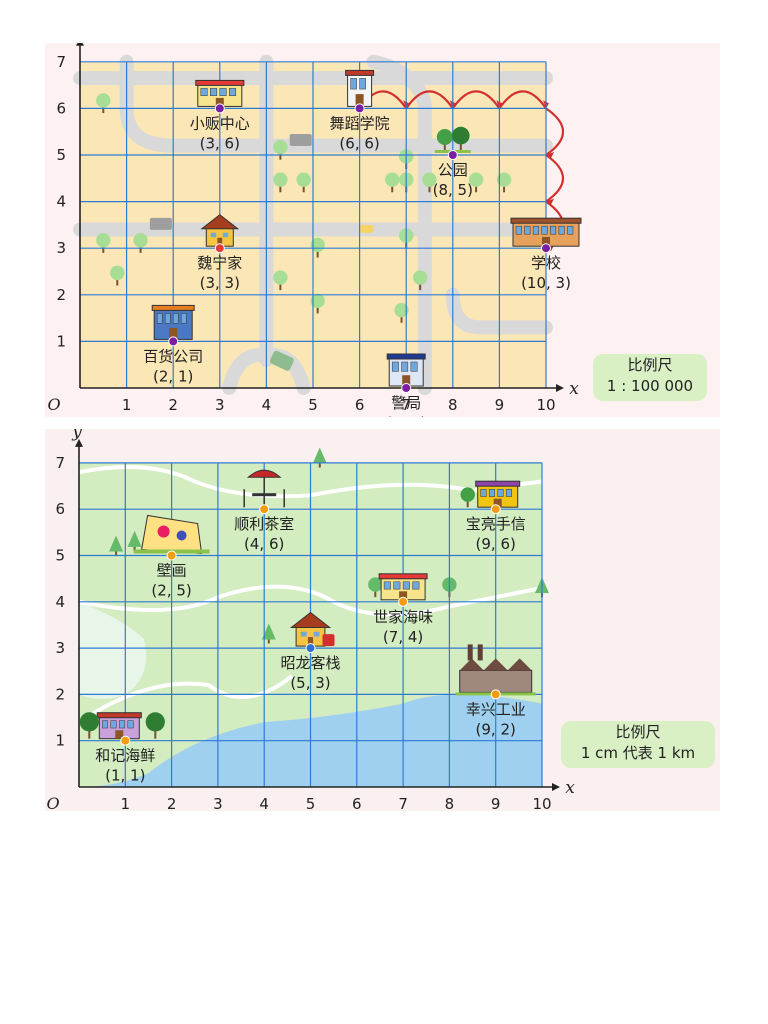 The image size is (768, 1024). I want to click on map-point: 公园 (8, 5), so click(453, 162).